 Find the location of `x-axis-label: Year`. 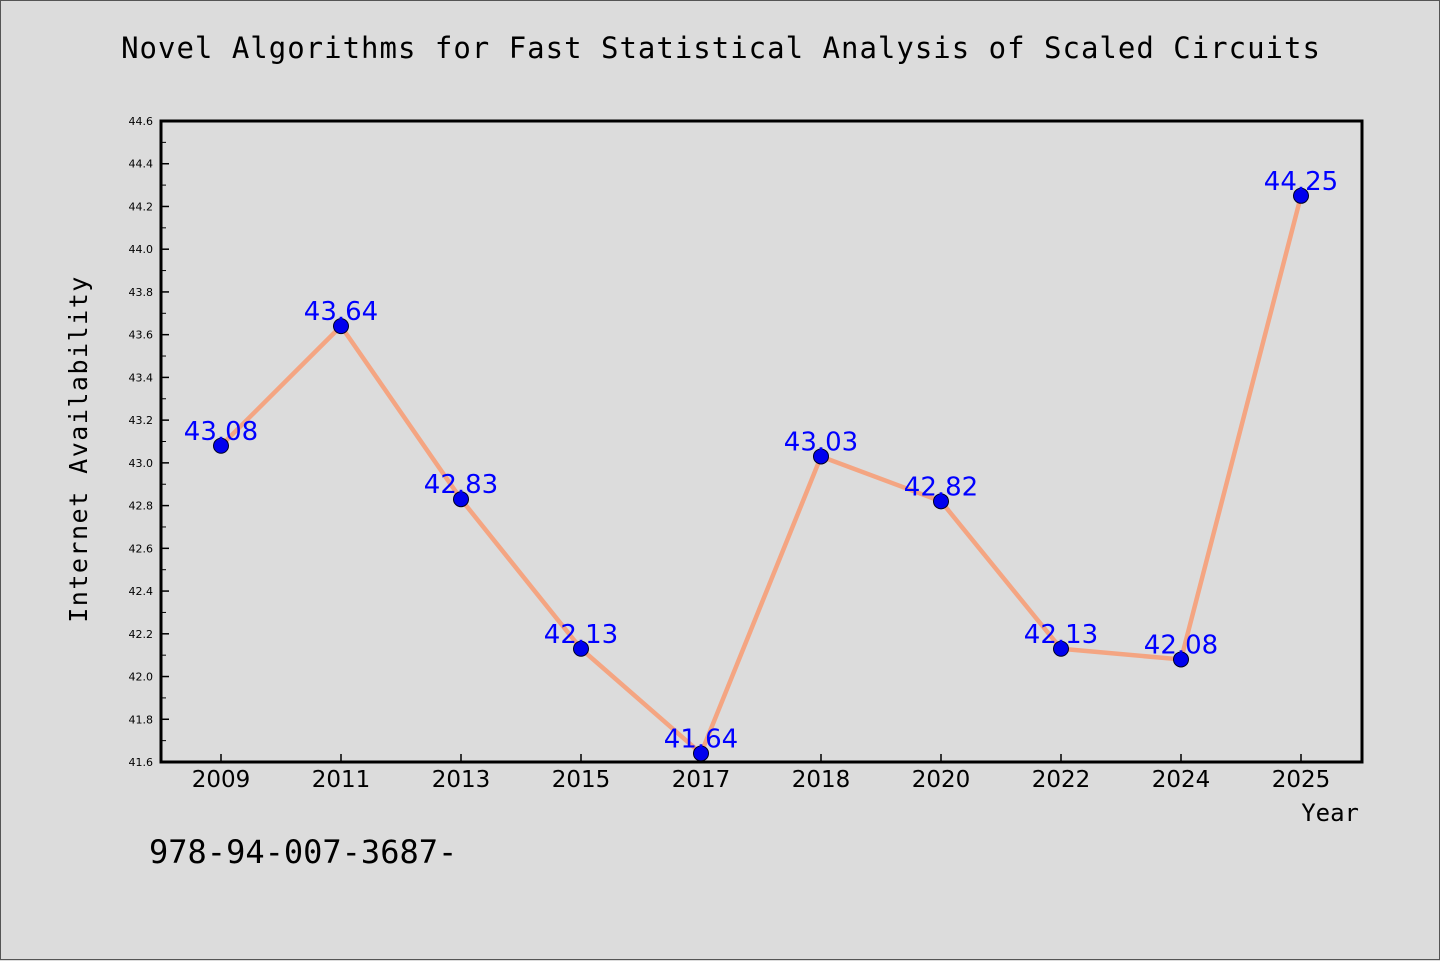

x-axis-label: Year is located at coordinates (1330, 813).